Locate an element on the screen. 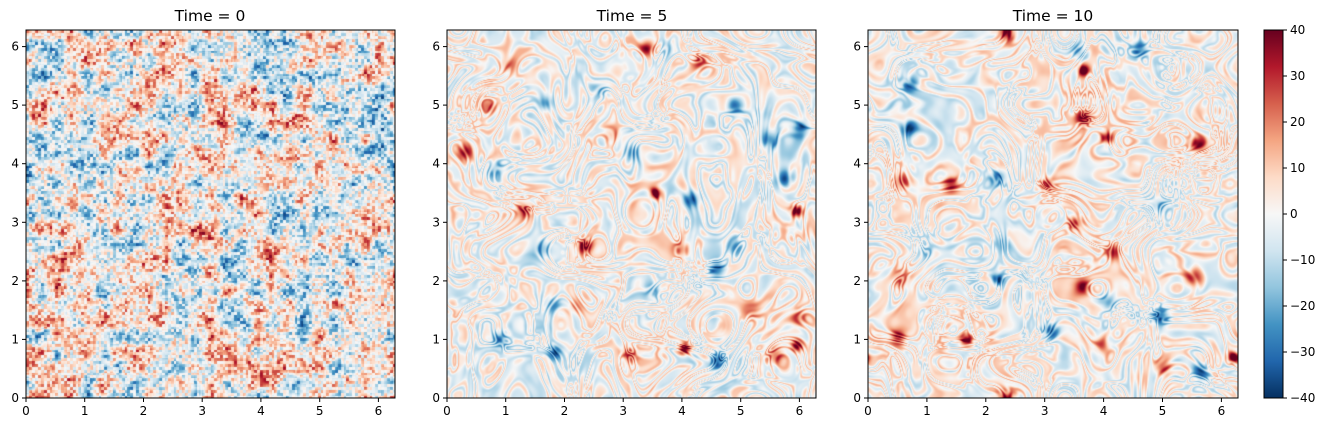  colorbar-tick: −20 is located at coordinates (1299, 306).